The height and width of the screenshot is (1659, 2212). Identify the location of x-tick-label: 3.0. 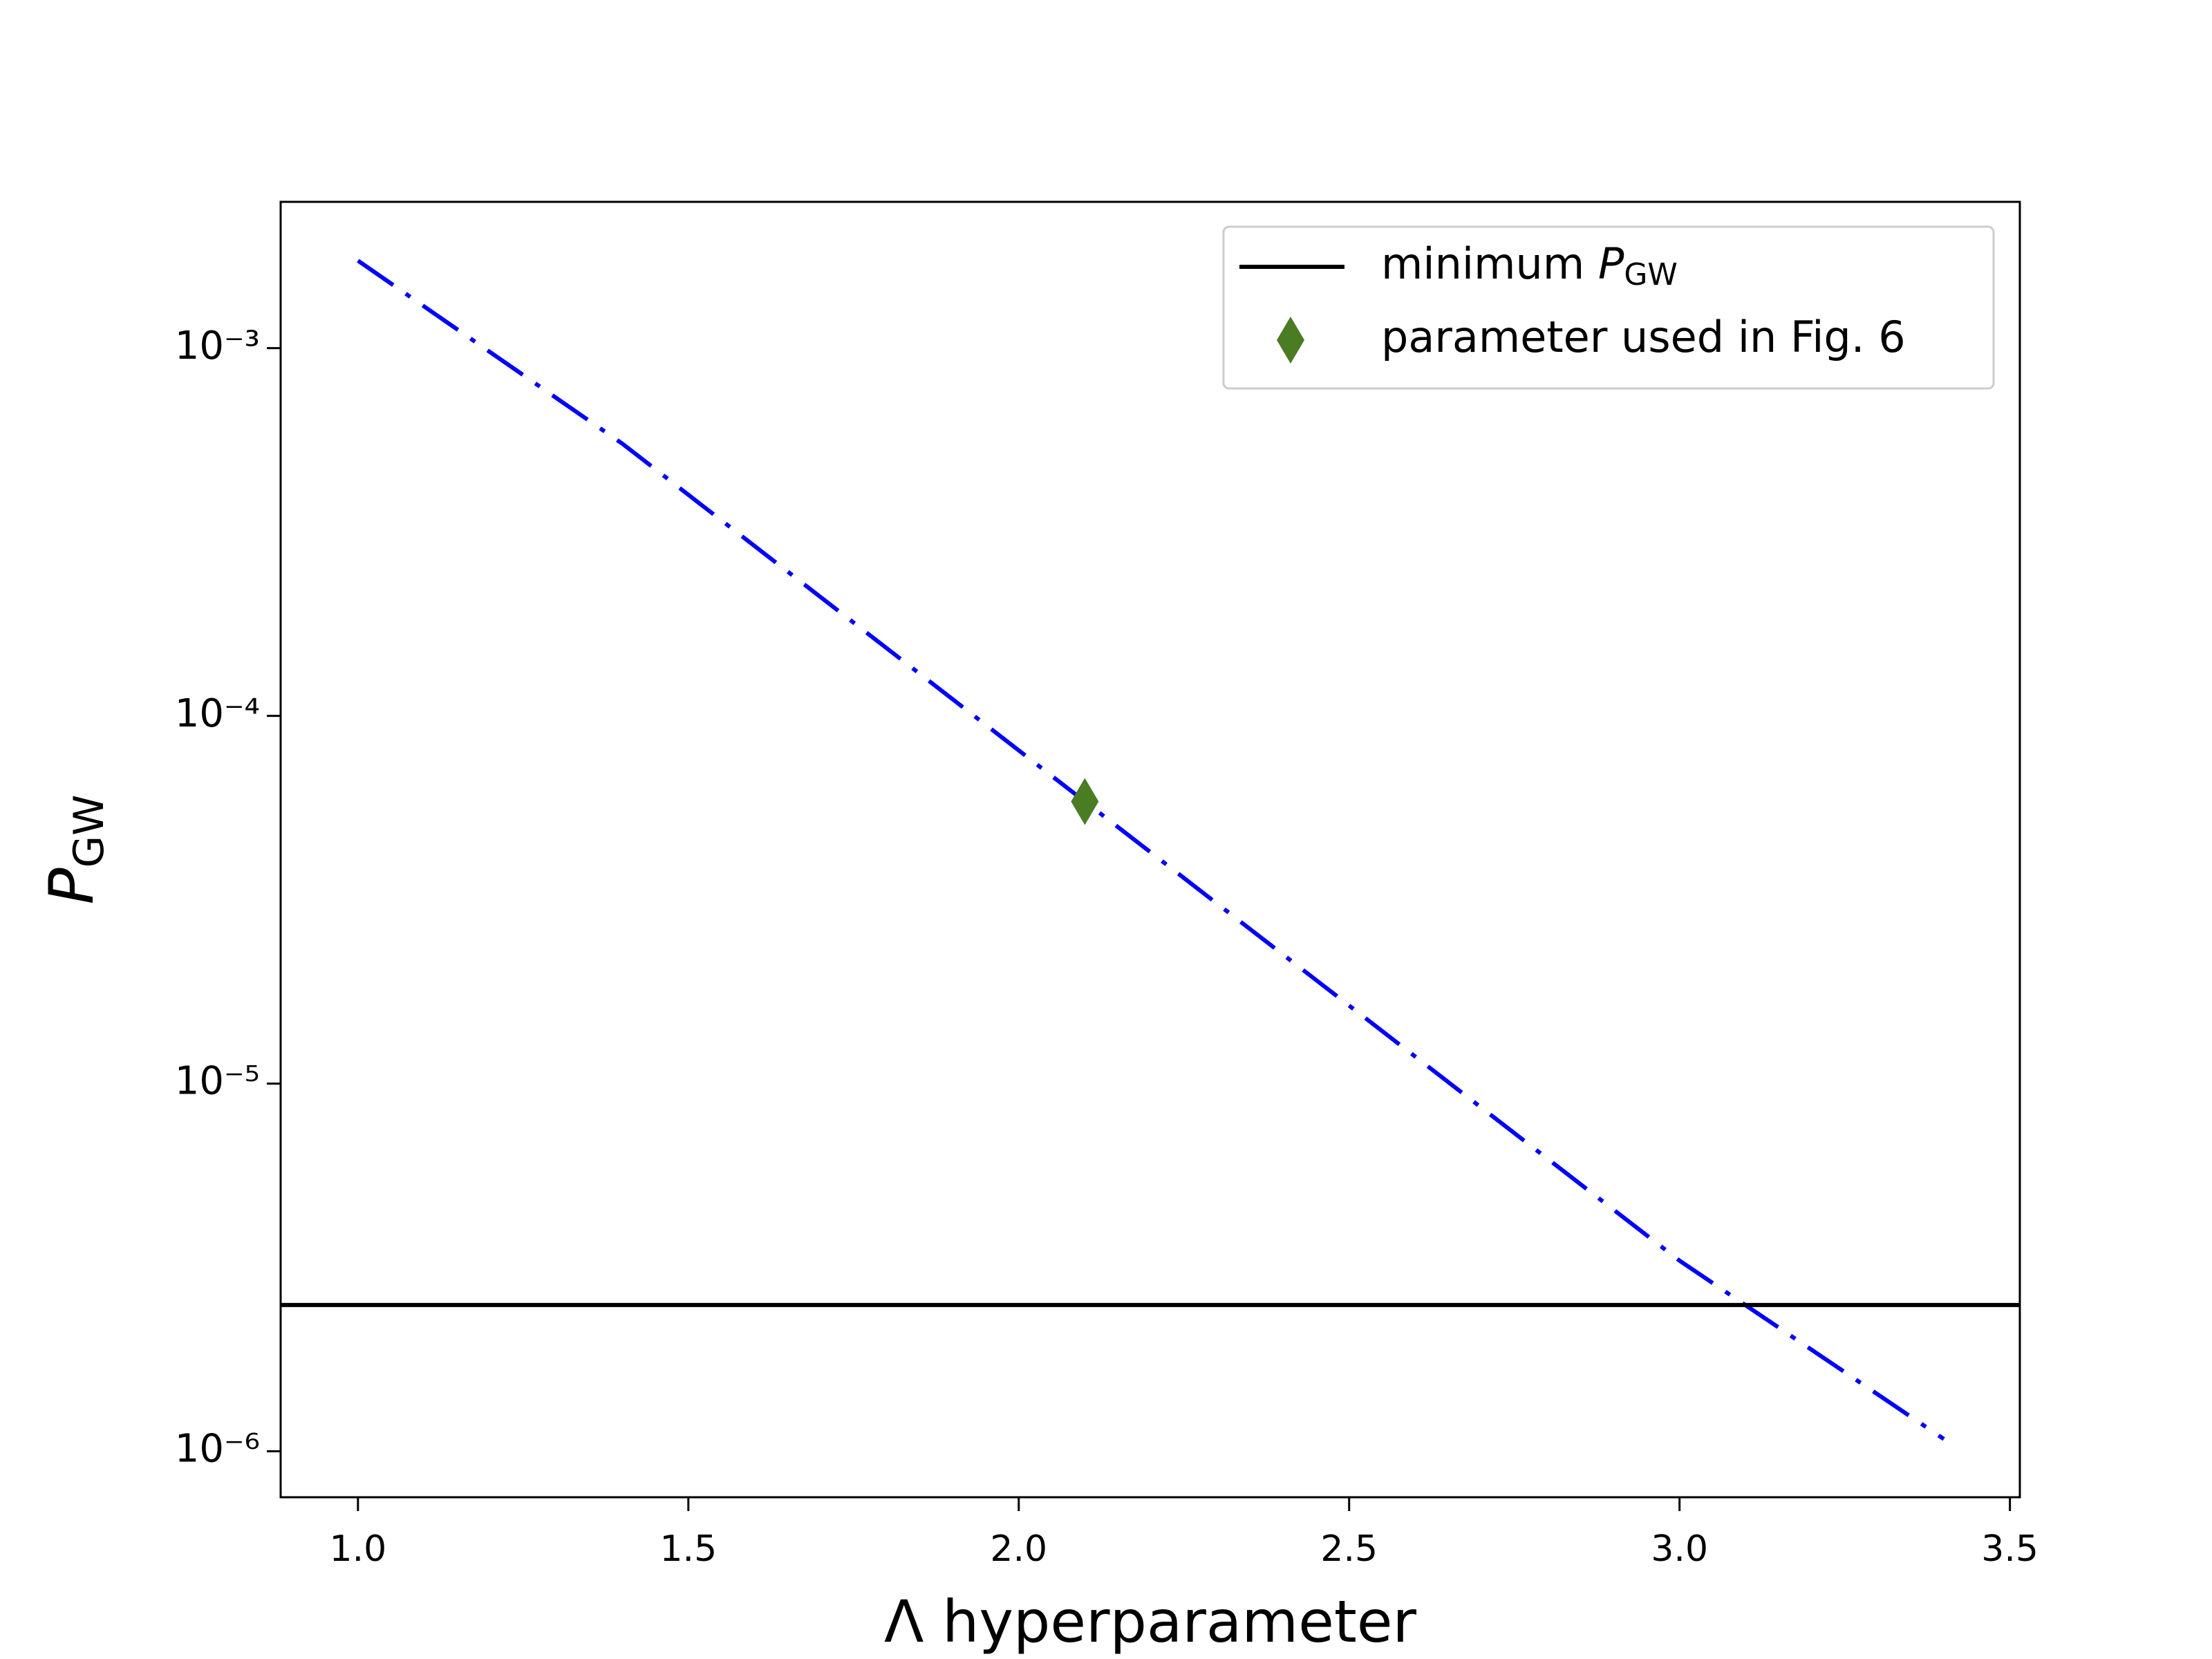
(1680, 1549).